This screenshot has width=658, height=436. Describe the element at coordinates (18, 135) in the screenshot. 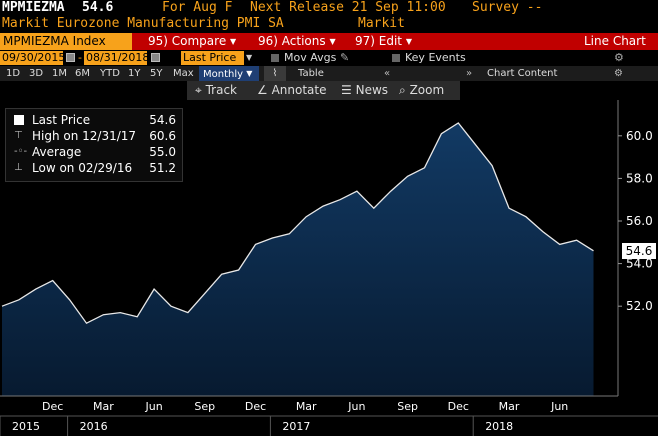

I see `high-marker-icon: ⊤` at that location.